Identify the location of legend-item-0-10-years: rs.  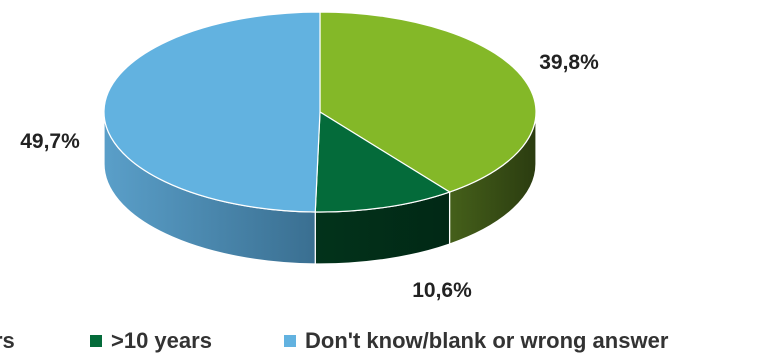
(7, 341).